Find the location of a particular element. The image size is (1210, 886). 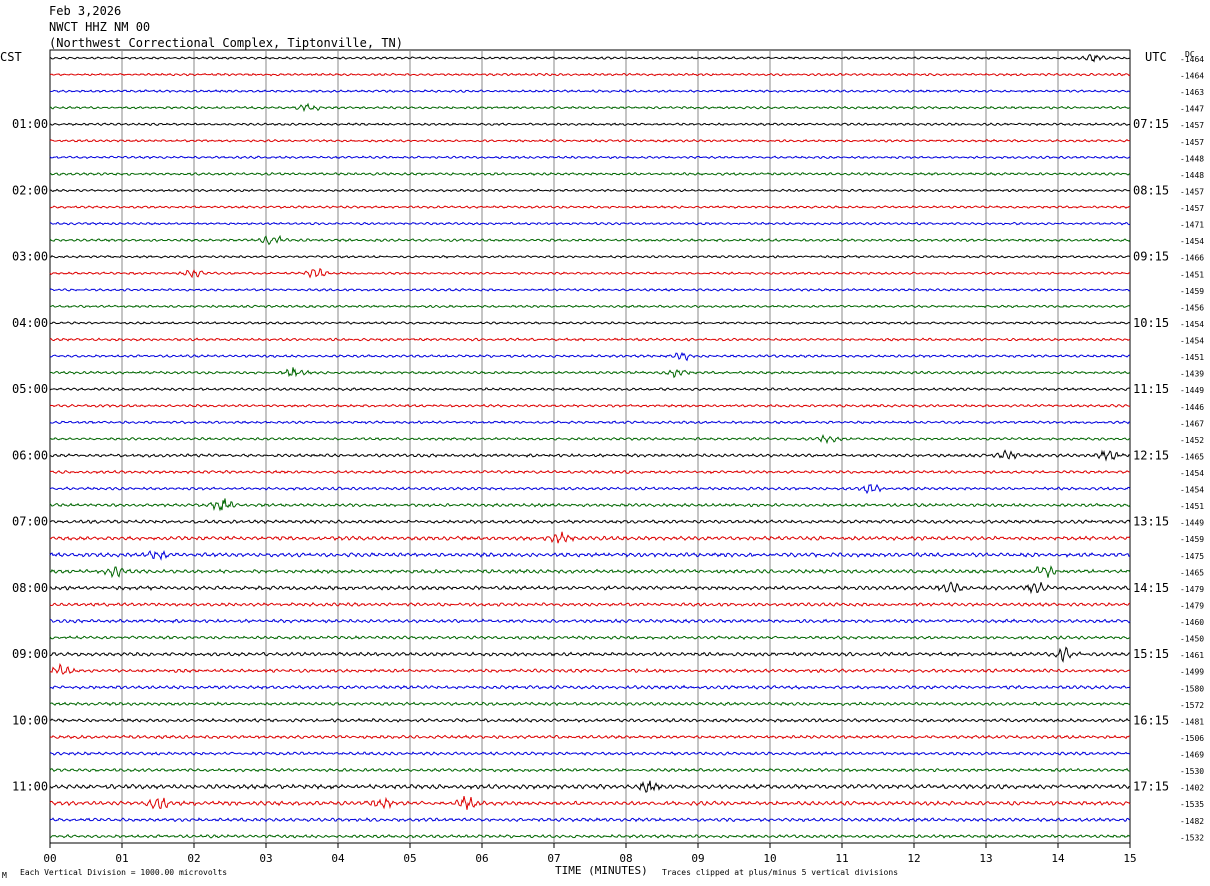

utc-hour-label: 12:15 is located at coordinates (1151, 455).